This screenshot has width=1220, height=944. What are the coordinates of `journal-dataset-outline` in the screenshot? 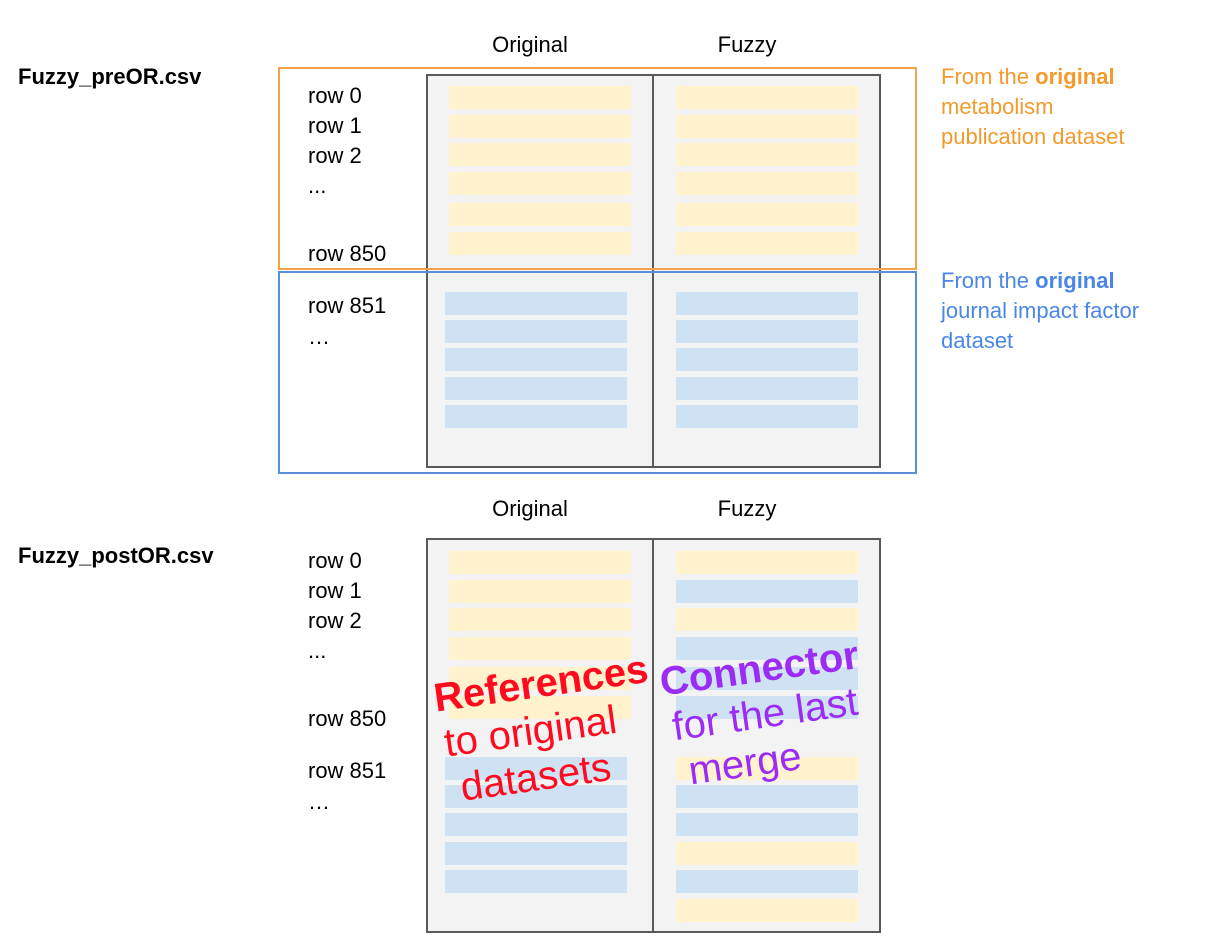 It's located at (597, 372).